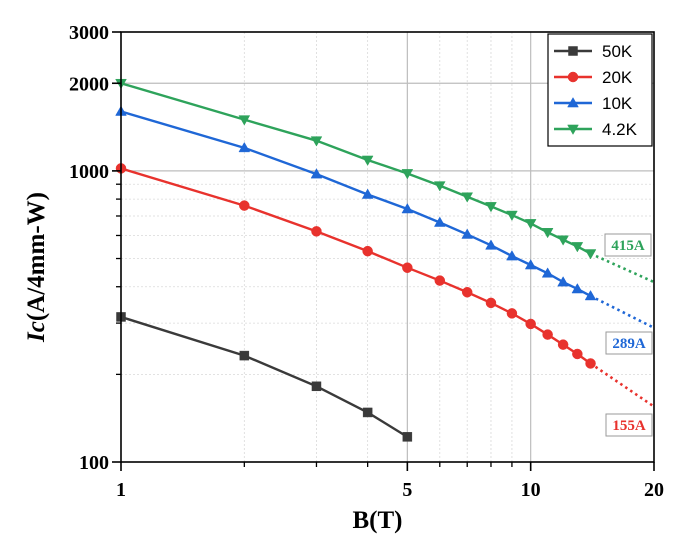 This screenshot has width=678, height=539. What do you see at coordinates (593, 103) in the screenshot?
I see `legend-entry: 10K` at bounding box center [593, 103].